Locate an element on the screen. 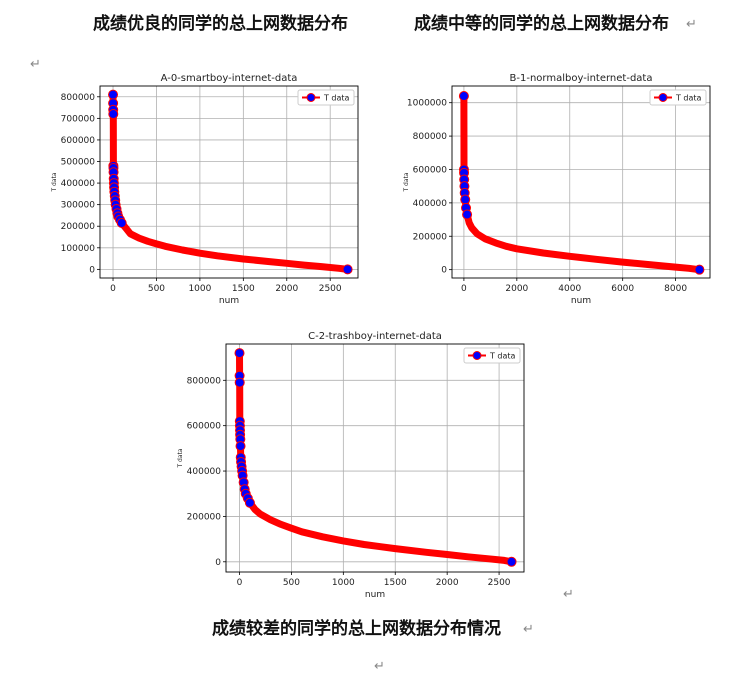 The height and width of the screenshot is (674, 747). y-tick-label: 1000000 is located at coordinates (427, 104).